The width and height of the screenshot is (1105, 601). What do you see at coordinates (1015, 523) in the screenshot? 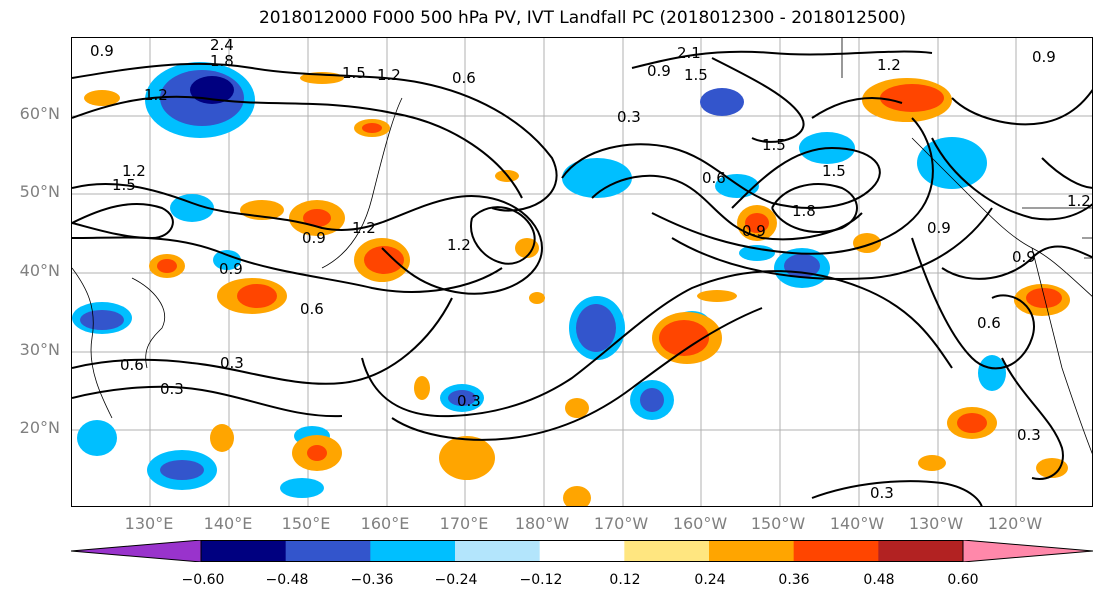
I see `lon-label-120w: 120°W` at bounding box center [1015, 523].